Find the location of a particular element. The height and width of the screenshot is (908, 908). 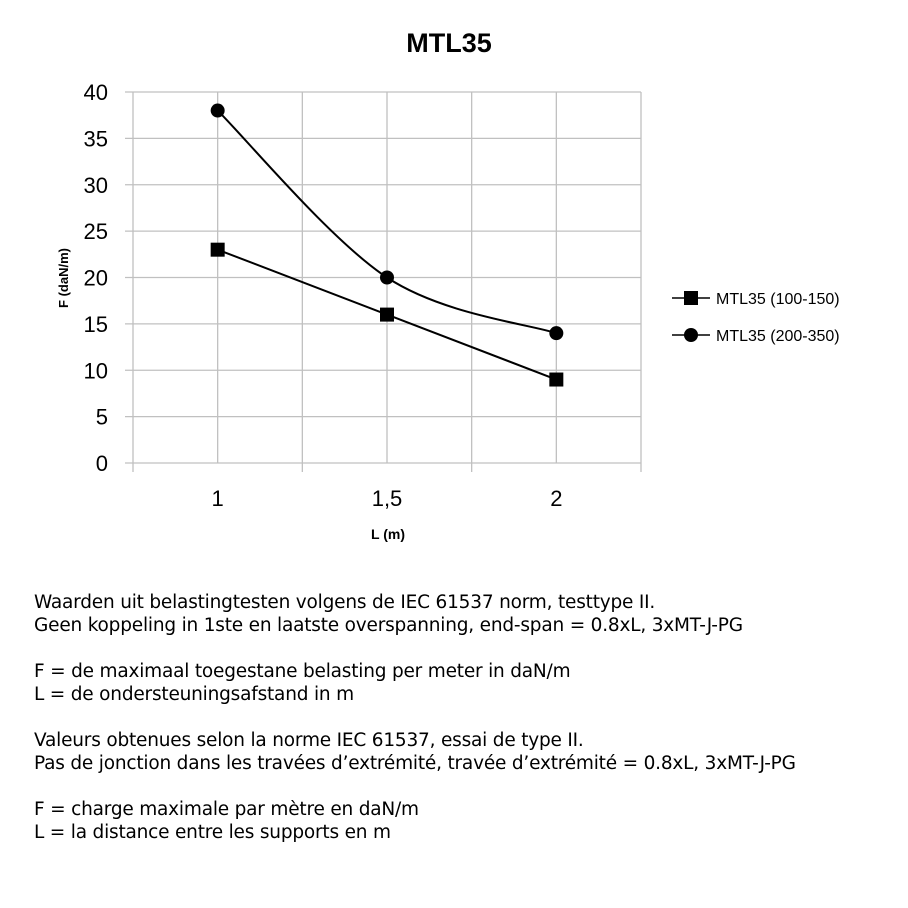

x-tick-label: 1 is located at coordinates (218, 498).